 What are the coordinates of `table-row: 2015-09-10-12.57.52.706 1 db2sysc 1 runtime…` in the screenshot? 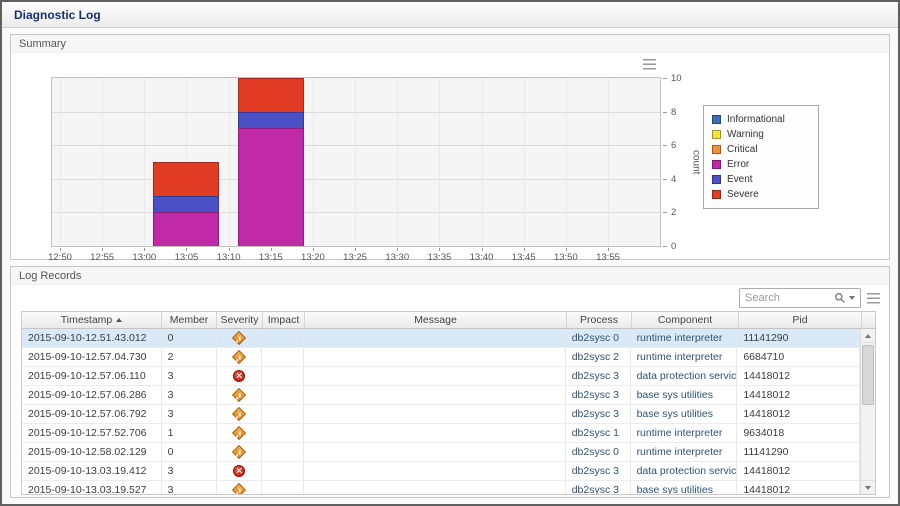 It's located at (441, 433).